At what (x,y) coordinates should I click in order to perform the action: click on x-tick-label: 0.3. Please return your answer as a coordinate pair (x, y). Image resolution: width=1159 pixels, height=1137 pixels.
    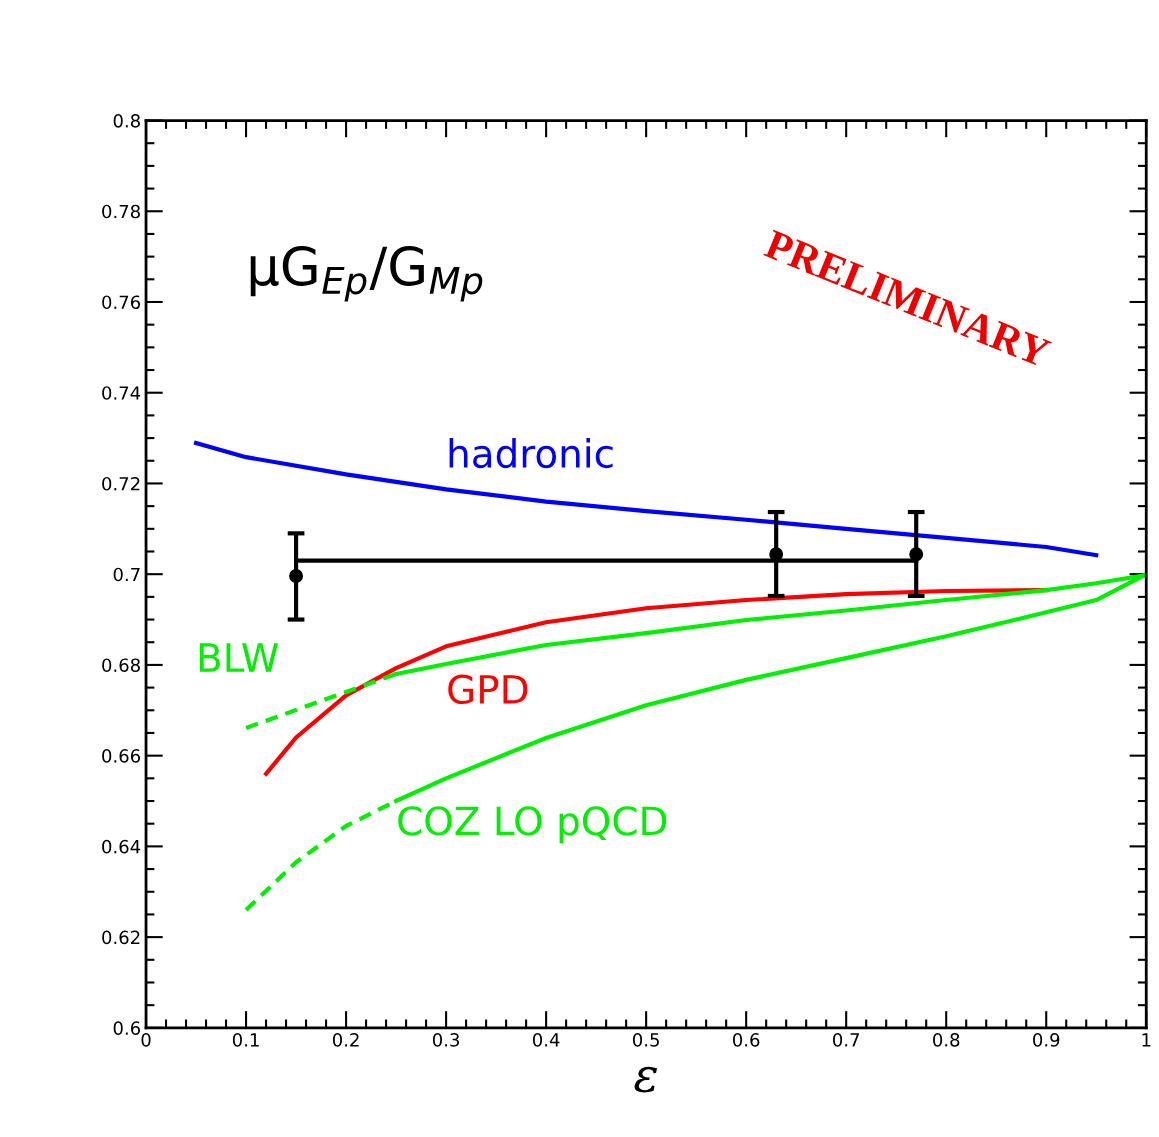
    Looking at the image, I should click on (446, 1040).